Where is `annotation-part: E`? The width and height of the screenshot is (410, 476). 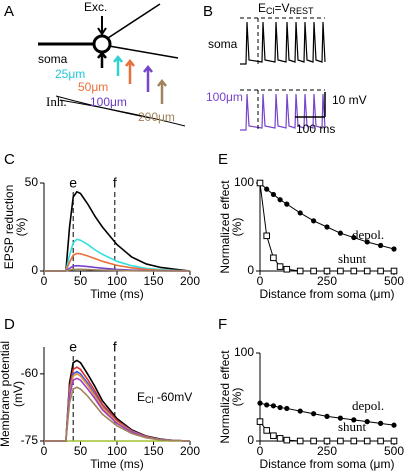
annotation-part: E is located at coordinates (141, 397).